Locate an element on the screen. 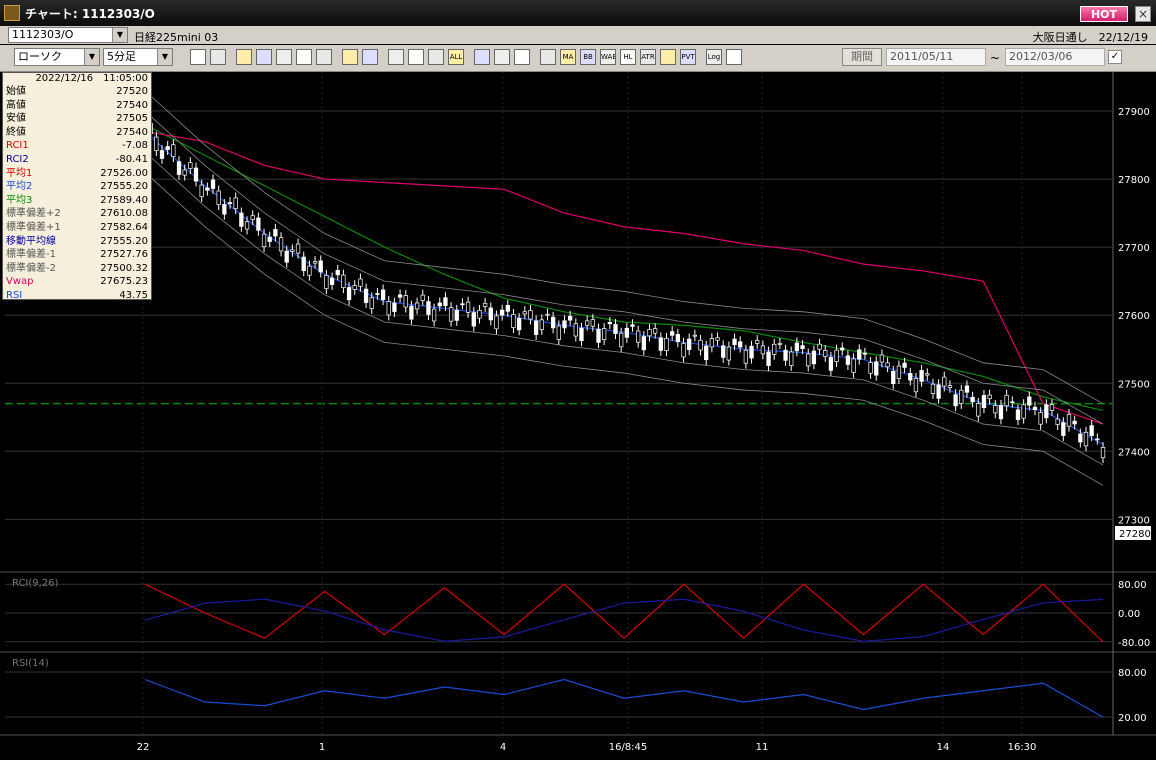 This screenshot has width=1156, height=760. data-window-label: 標準偏差+1 is located at coordinates (33, 227).